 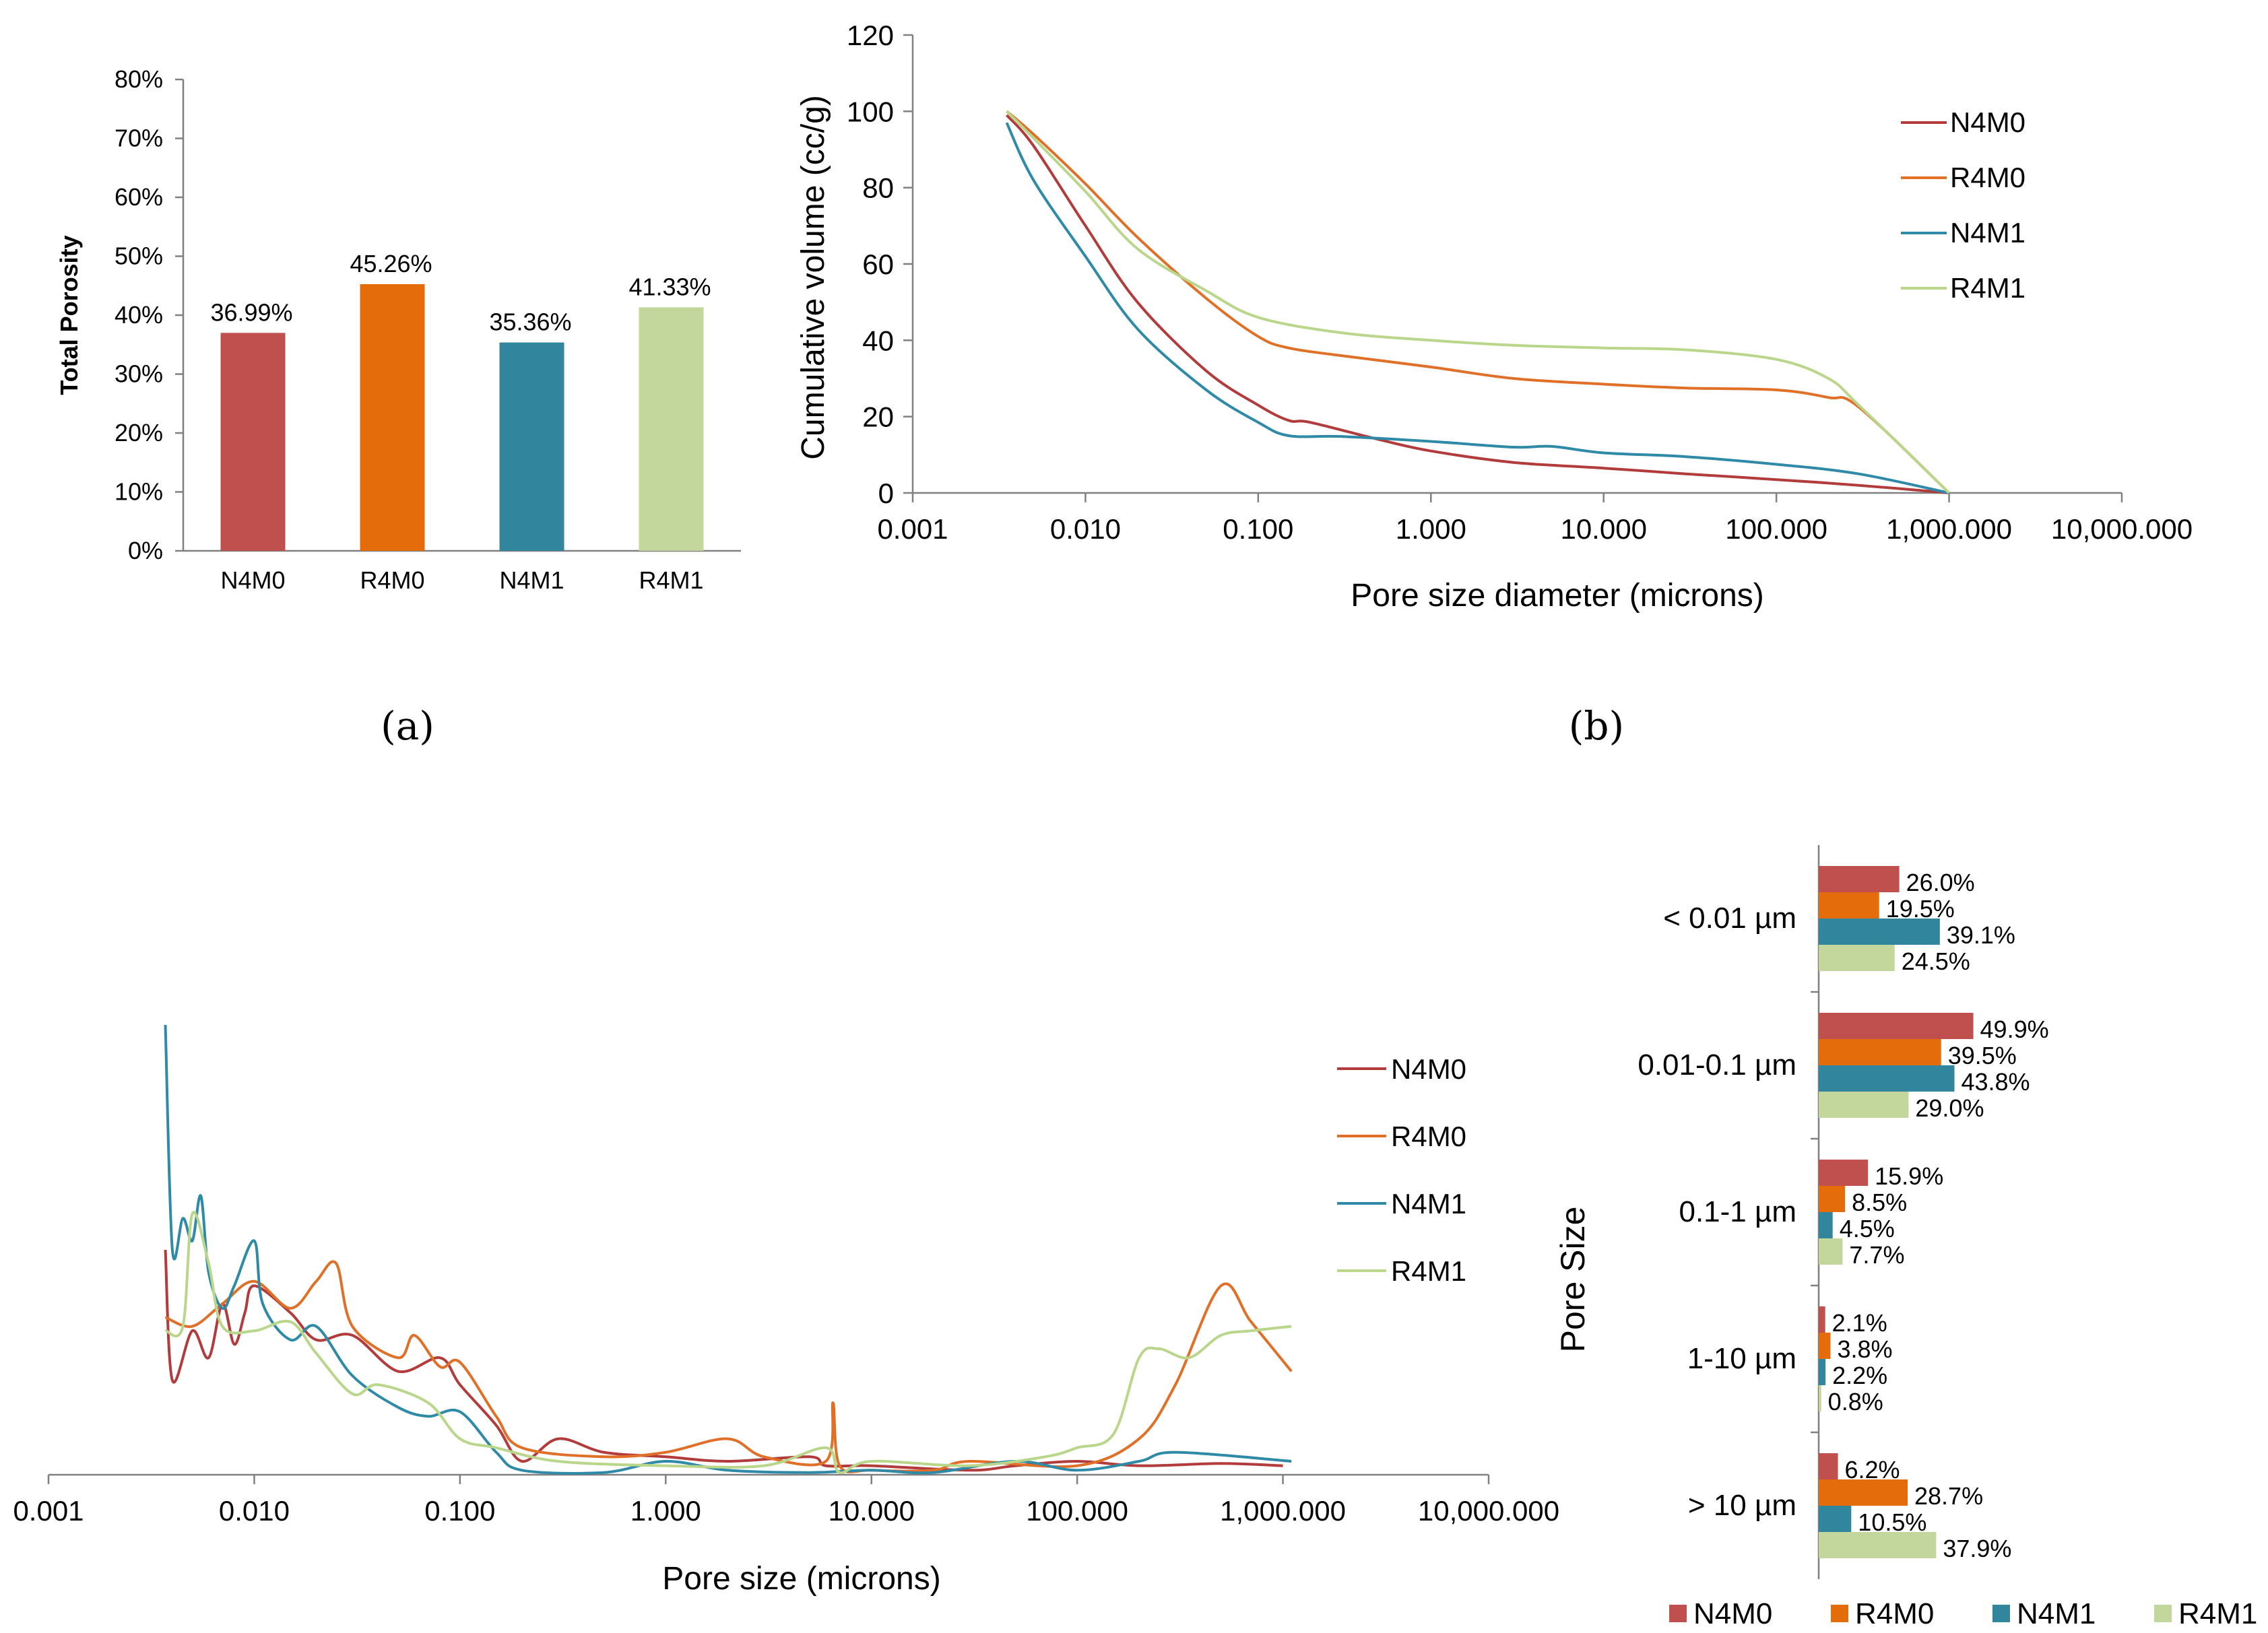 I want to click on bar-r4m0-0-01-m, so click(x=1849, y=905).